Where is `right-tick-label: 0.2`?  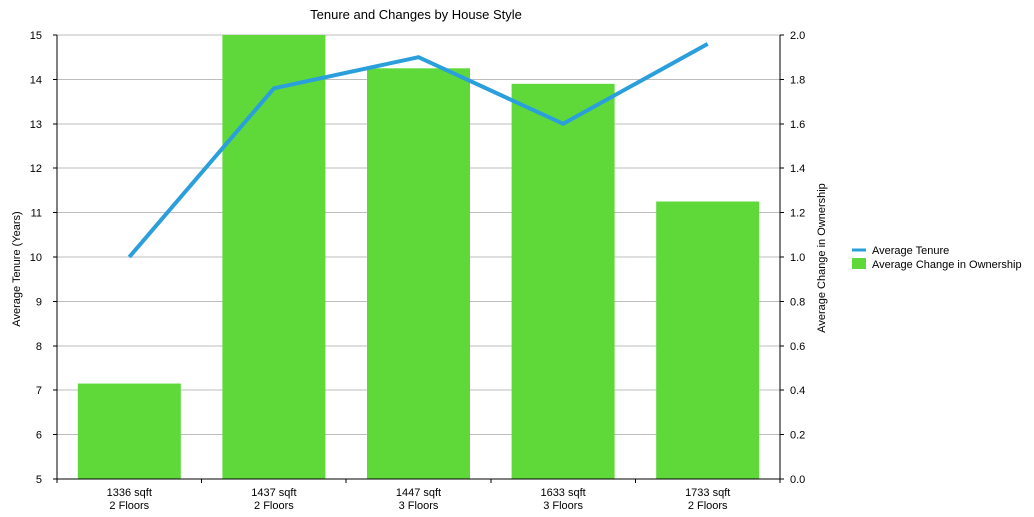
right-tick-label: 0.2 is located at coordinates (797, 436).